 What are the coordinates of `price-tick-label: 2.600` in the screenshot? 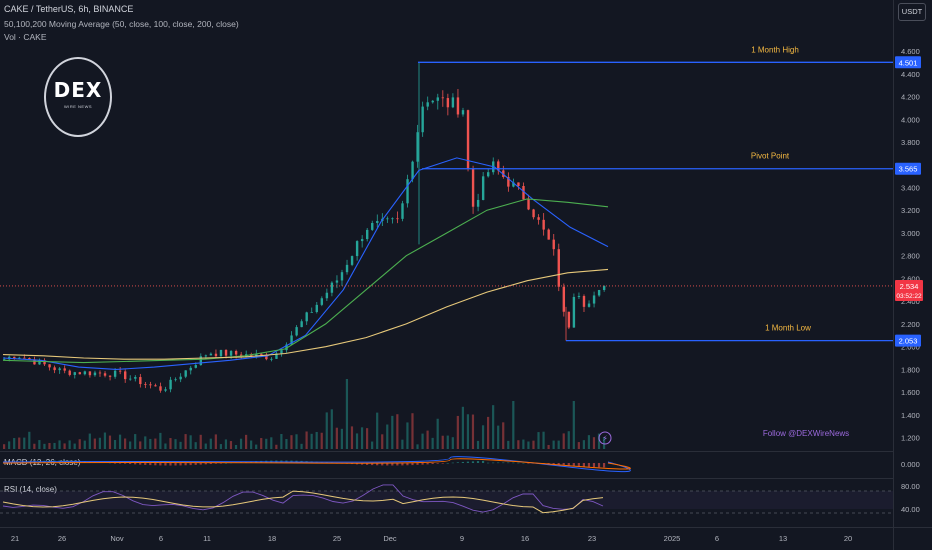 It's located at (910, 278).